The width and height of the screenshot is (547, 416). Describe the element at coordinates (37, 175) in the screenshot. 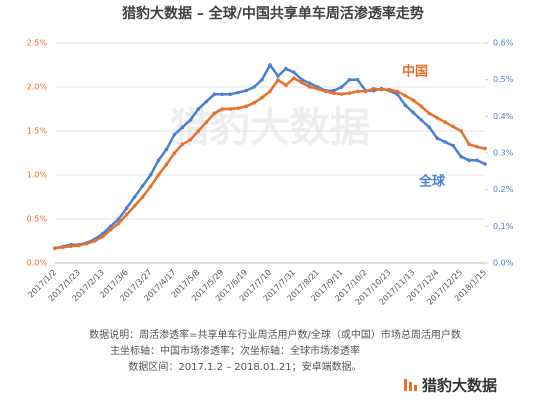

I see `y-tick-label: 1.0%` at that location.